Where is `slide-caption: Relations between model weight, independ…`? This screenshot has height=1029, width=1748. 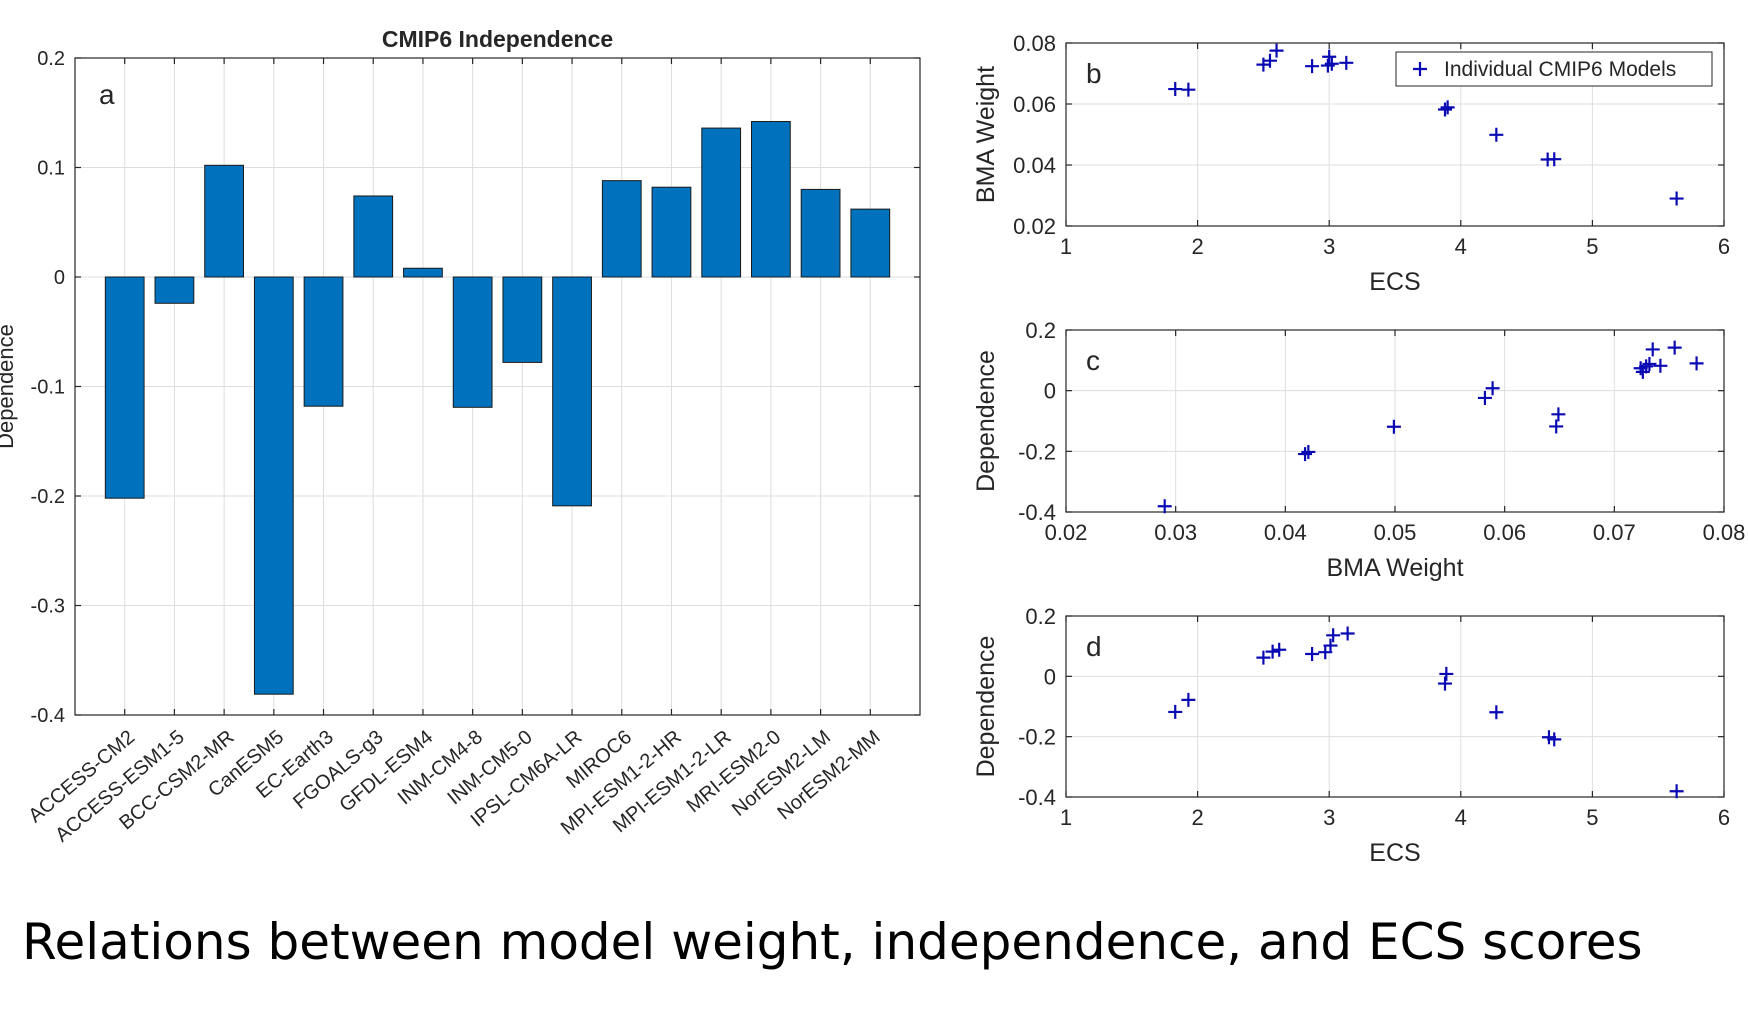 slide-caption: Relations between model weight, independ… is located at coordinates (832, 942).